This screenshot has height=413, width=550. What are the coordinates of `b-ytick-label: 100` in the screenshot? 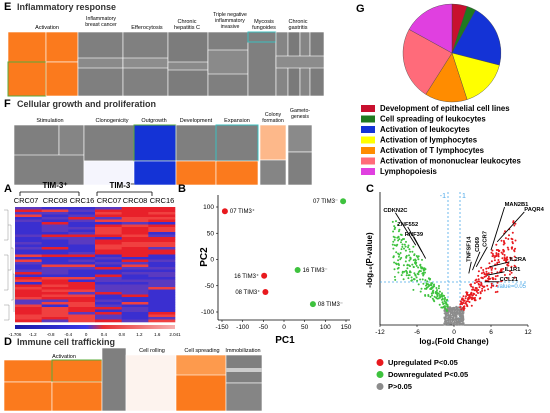 It's located at (208, 207).